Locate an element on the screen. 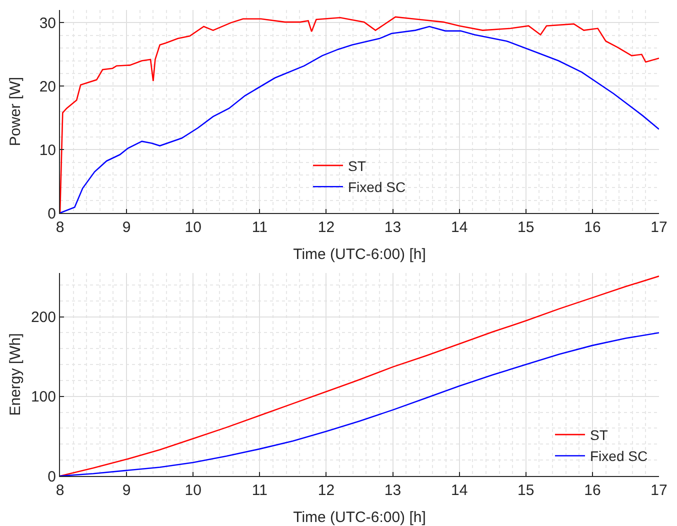  y-axis-title: Energy [Wh] is located at coordinates (15, 374).